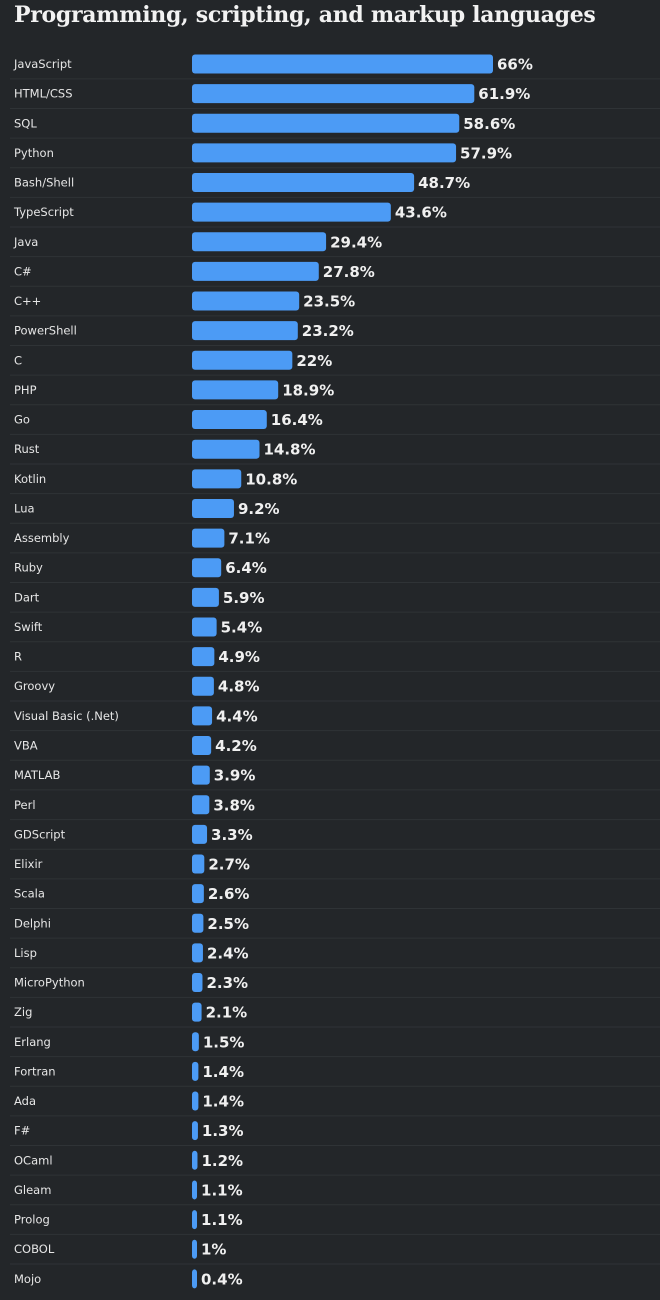  Describe the element at coordinates (222, 1279) in the screenshot. I see `value-label: 0.4%` at that location.